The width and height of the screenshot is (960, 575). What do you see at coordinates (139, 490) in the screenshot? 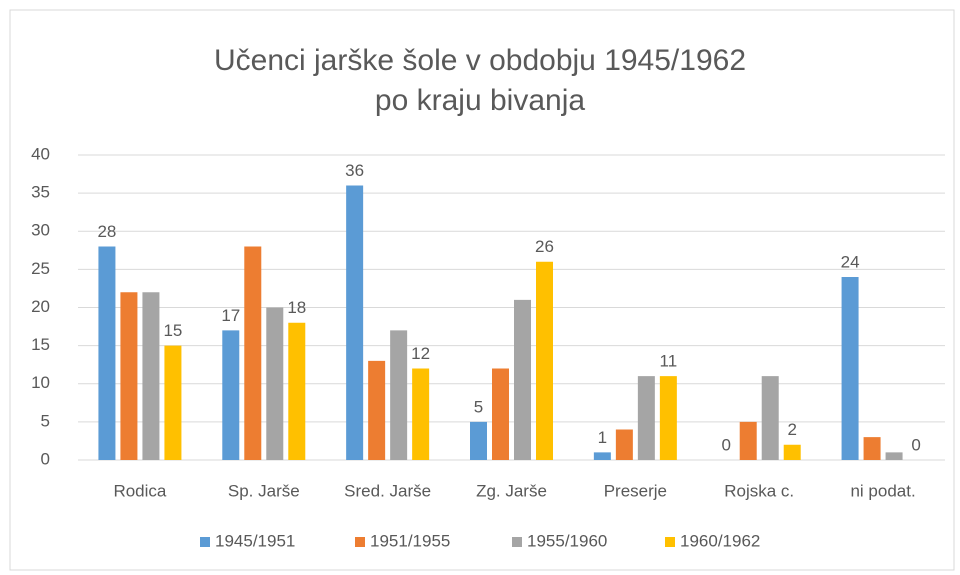
I see `x-tick-label: Rodica` at bounding box center [139, 490].